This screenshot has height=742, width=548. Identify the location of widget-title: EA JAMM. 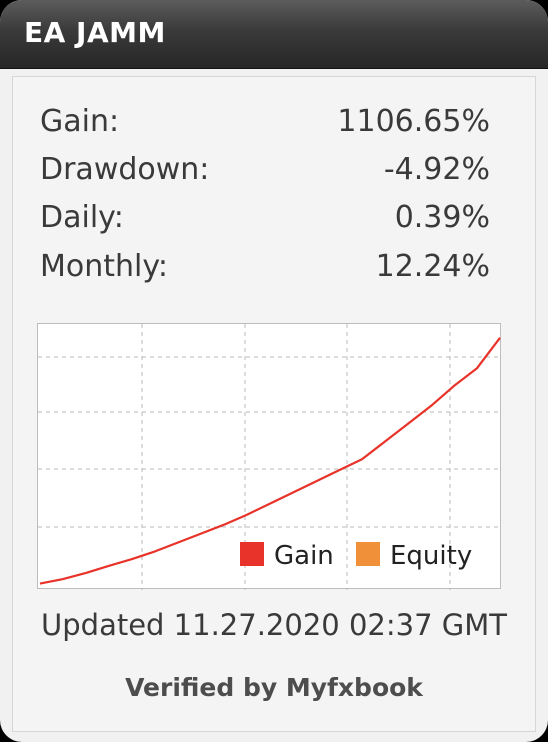
(95, 32).